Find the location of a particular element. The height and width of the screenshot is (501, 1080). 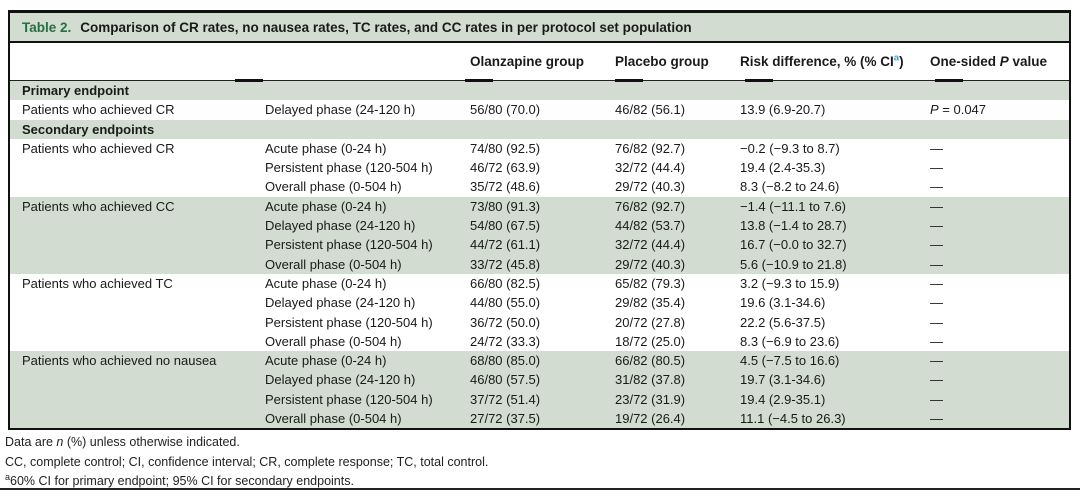

cell-endpoint: Patients who achieved TC is located at coordinates (97, 283).